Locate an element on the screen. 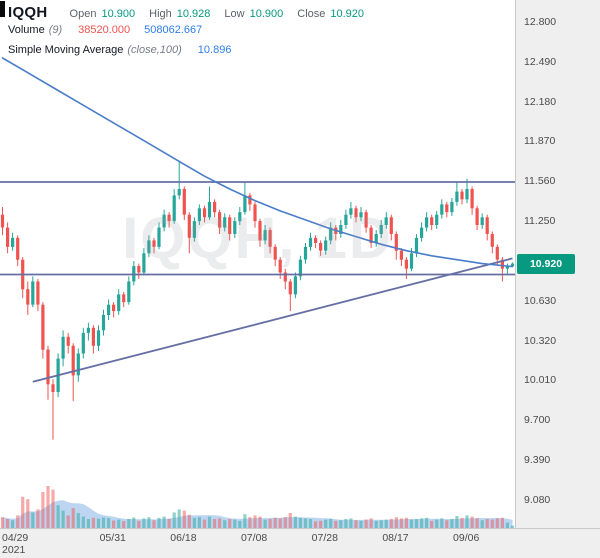  price-axis-label: 11.250 is located at coordinates (540, 221).